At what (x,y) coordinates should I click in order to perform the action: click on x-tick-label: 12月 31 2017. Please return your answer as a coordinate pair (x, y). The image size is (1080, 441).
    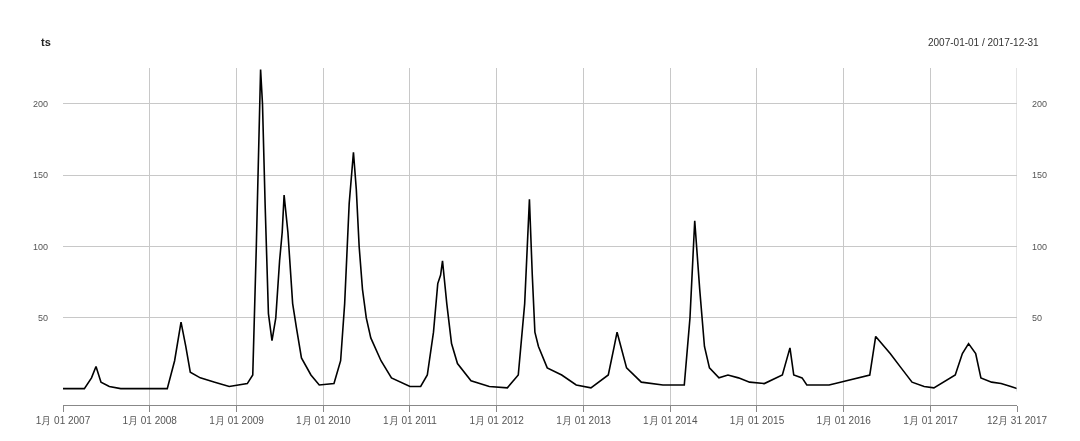
    Looking at the image, I should click on (1017, 420).